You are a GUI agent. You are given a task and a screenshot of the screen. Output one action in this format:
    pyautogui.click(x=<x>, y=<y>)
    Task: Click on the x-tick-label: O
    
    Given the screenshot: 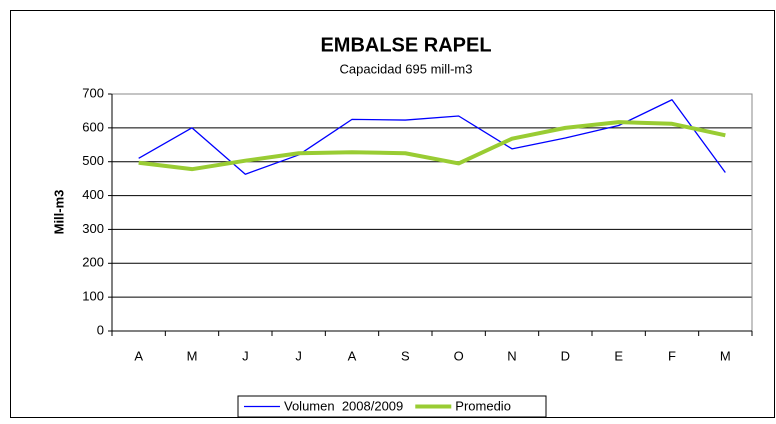 What is the action you would take?
    pyautogui.click(x=459, y=355)
    